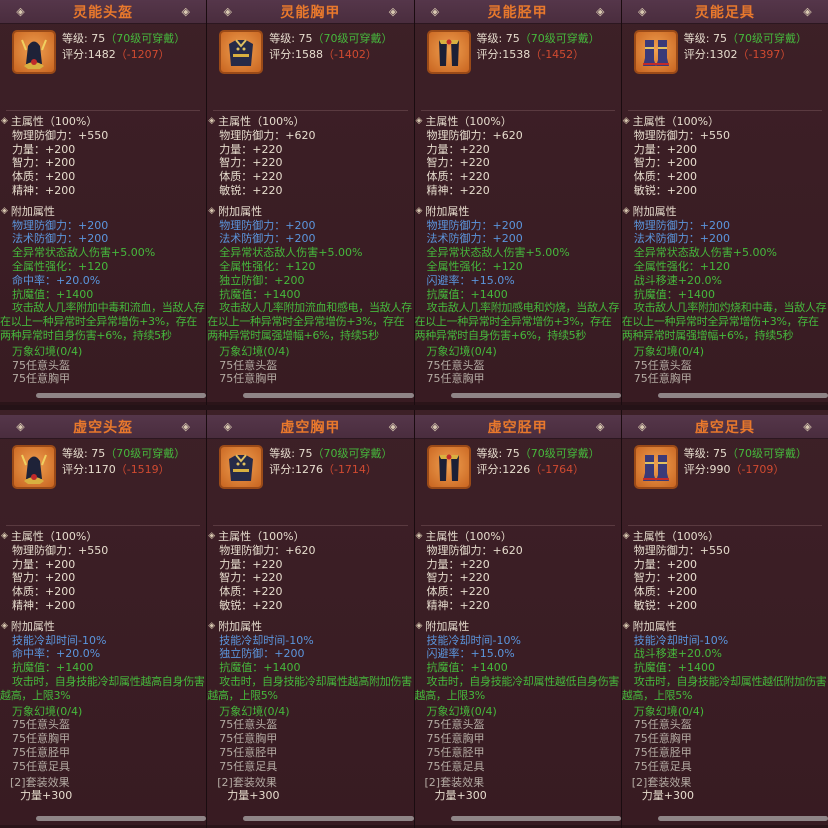  I want to click on main-attr: 力量：+200, so click(44, 149).